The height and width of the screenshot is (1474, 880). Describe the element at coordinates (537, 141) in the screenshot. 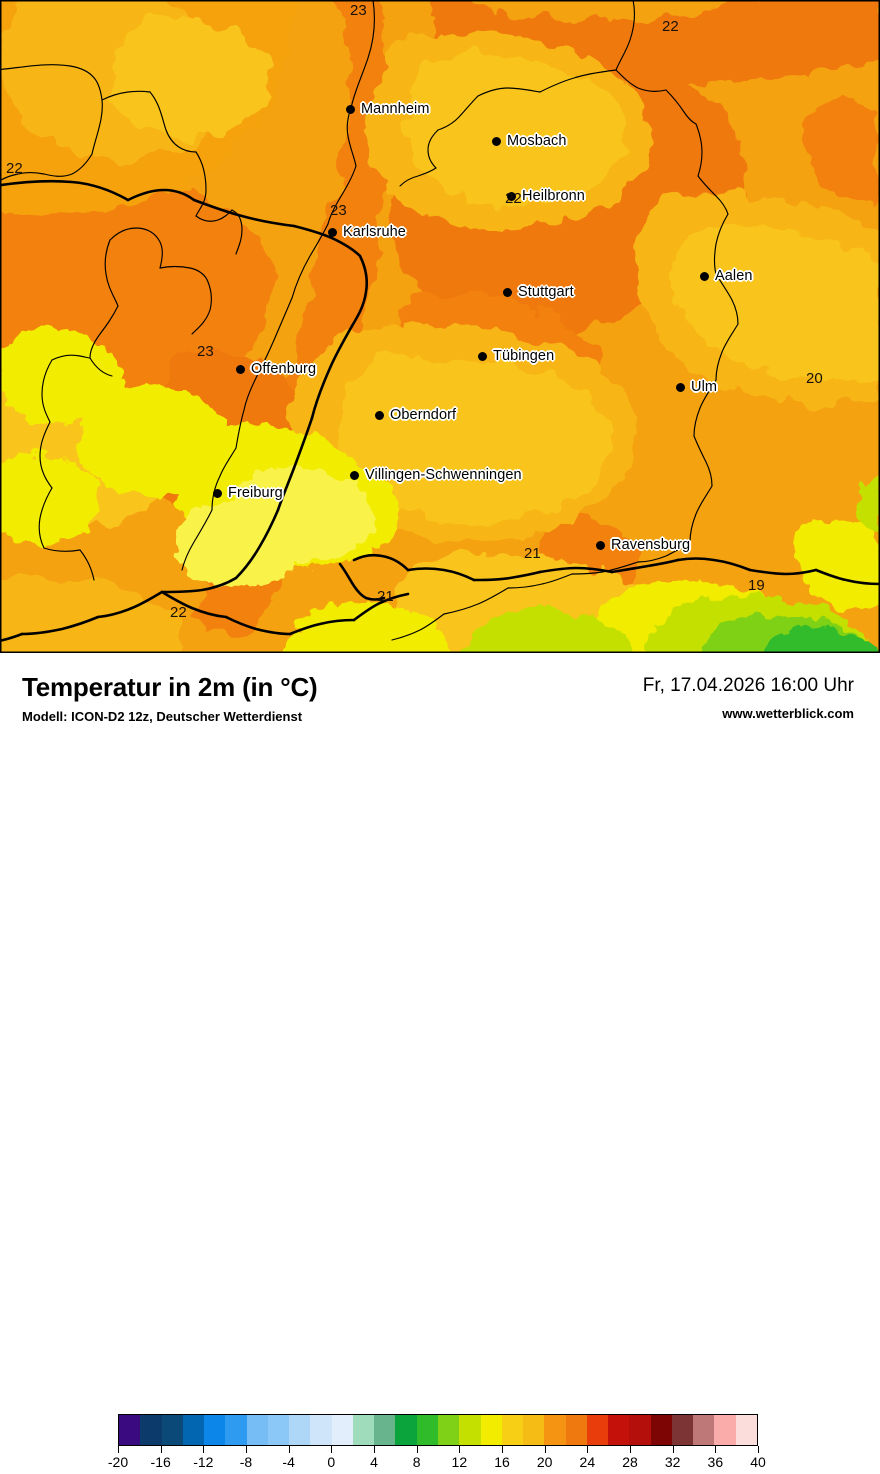

I see `city-label: Mosbach` at that location.